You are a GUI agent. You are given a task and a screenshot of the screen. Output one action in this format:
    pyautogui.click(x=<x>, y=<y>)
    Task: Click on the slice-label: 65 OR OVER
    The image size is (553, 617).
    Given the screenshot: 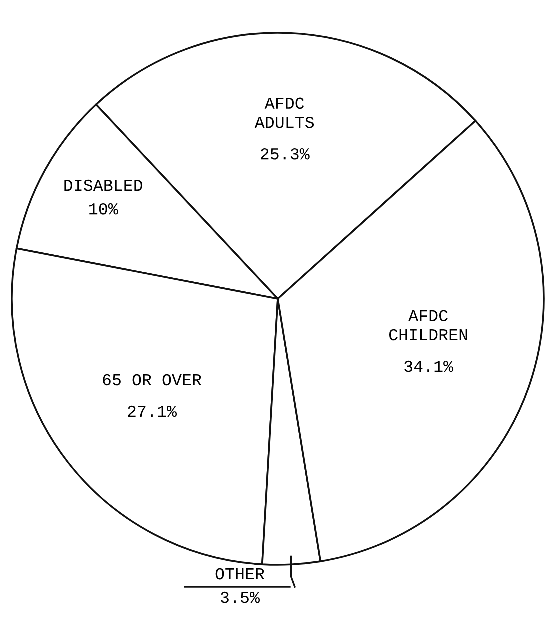 What is the action you would take?
    pyautogui.click(x=152, y=380)
    